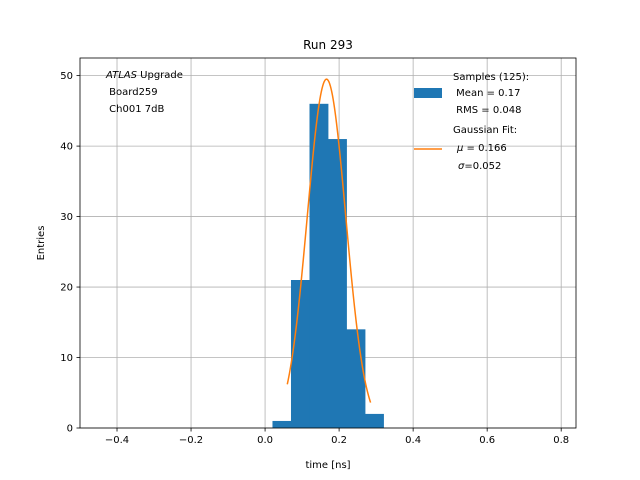 This screenshot has height=480, width=640. What do you see at coordinates (41, 243) in the screenshot?
I see `y-axis-label: Entries` at bounding box center [41, 243].